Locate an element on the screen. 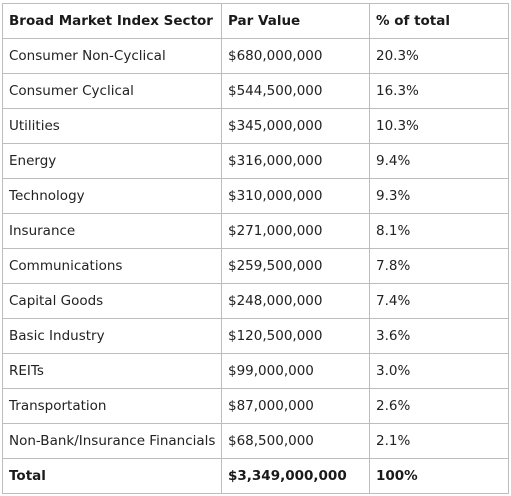 The image size is (511, 496). table-row: Energy $316,000,000 9.4% is located at coordinates (255, 161).